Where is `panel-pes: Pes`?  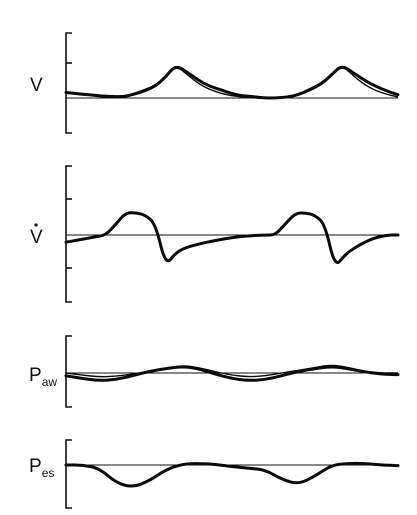
panel-pes: Pes is located at coordinates (214, 474).